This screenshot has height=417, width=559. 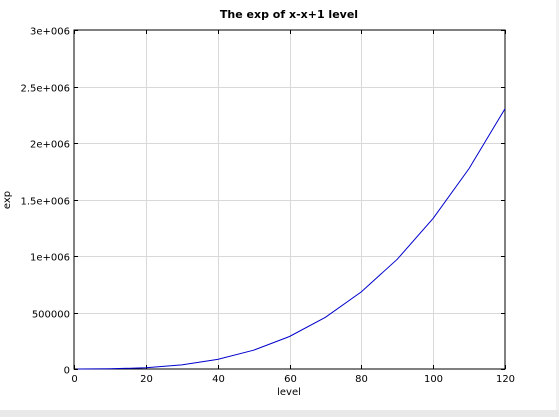 I want to click on y-tick-label: 1e+006, so click(x=50, y=258).